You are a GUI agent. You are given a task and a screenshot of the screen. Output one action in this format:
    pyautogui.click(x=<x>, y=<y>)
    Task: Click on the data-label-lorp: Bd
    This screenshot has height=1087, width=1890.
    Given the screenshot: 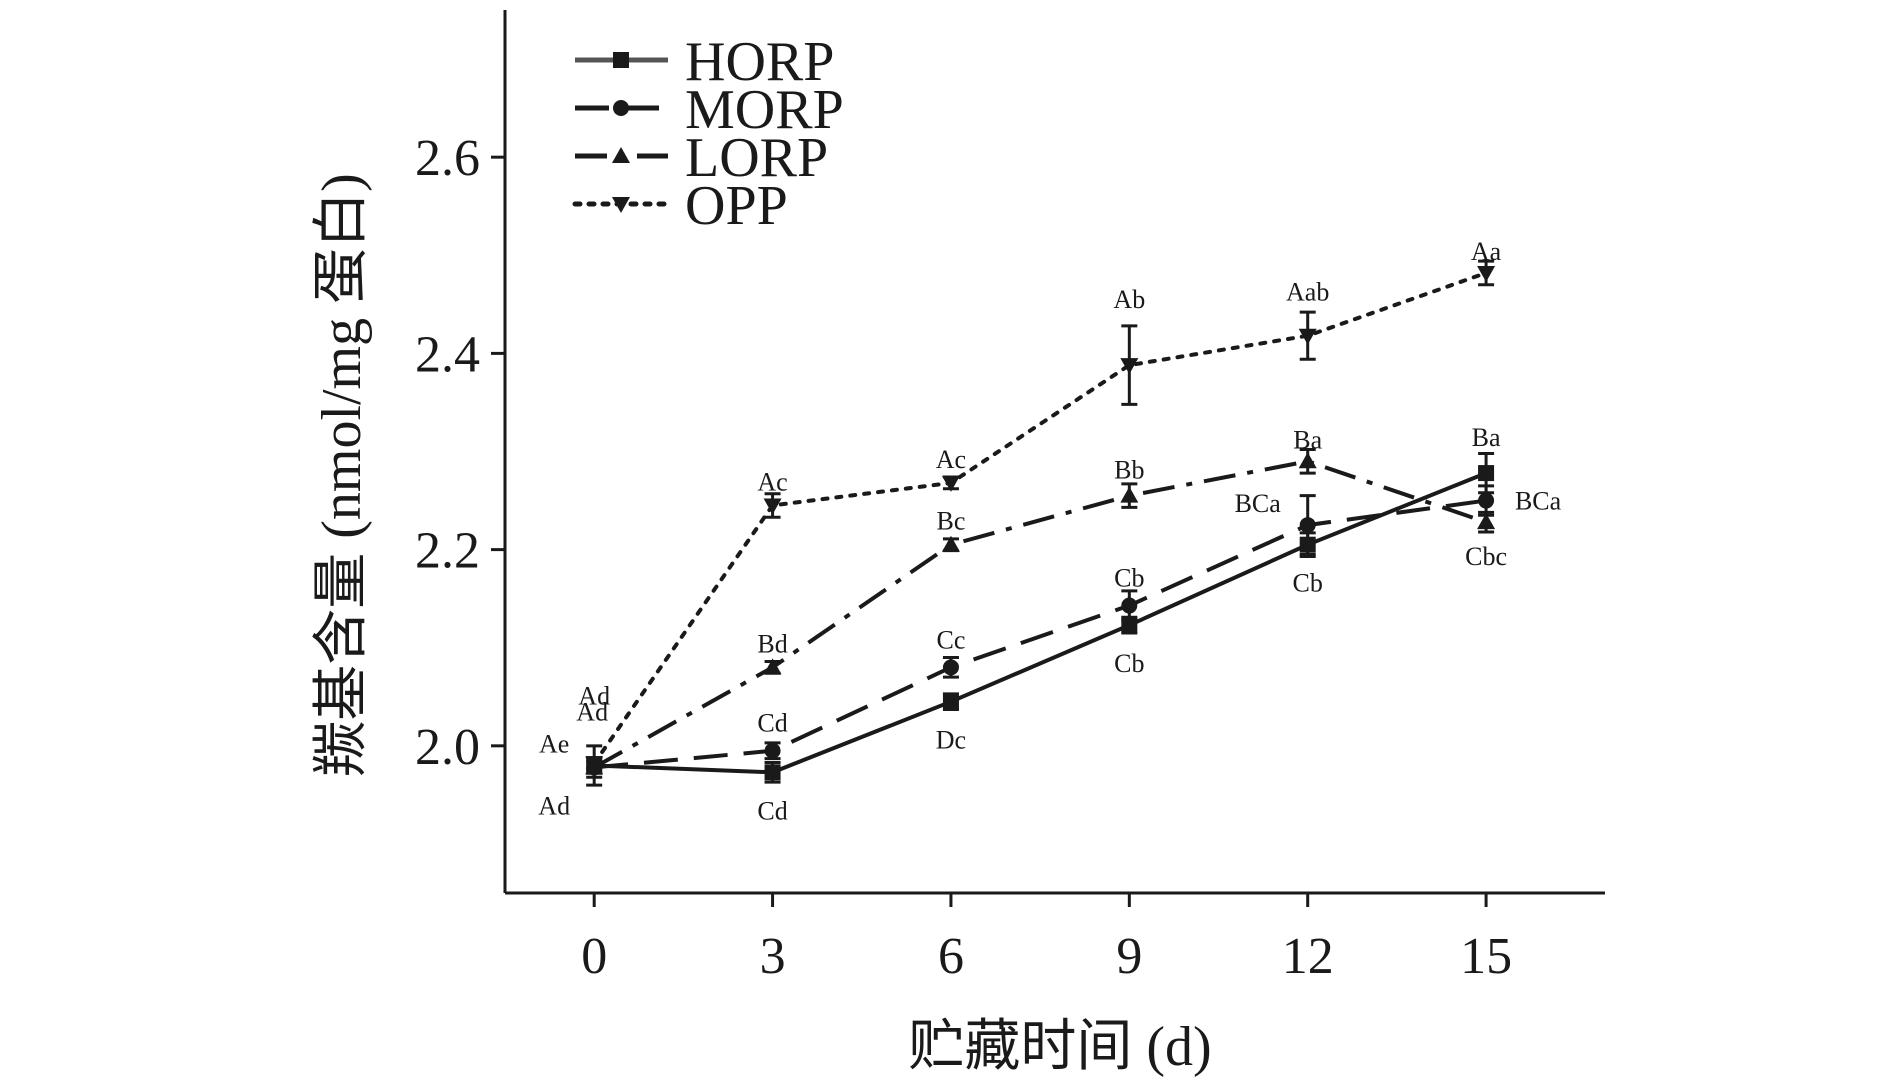 What is the action you would take?
    pyautogui.click(x=772, y=643)
    